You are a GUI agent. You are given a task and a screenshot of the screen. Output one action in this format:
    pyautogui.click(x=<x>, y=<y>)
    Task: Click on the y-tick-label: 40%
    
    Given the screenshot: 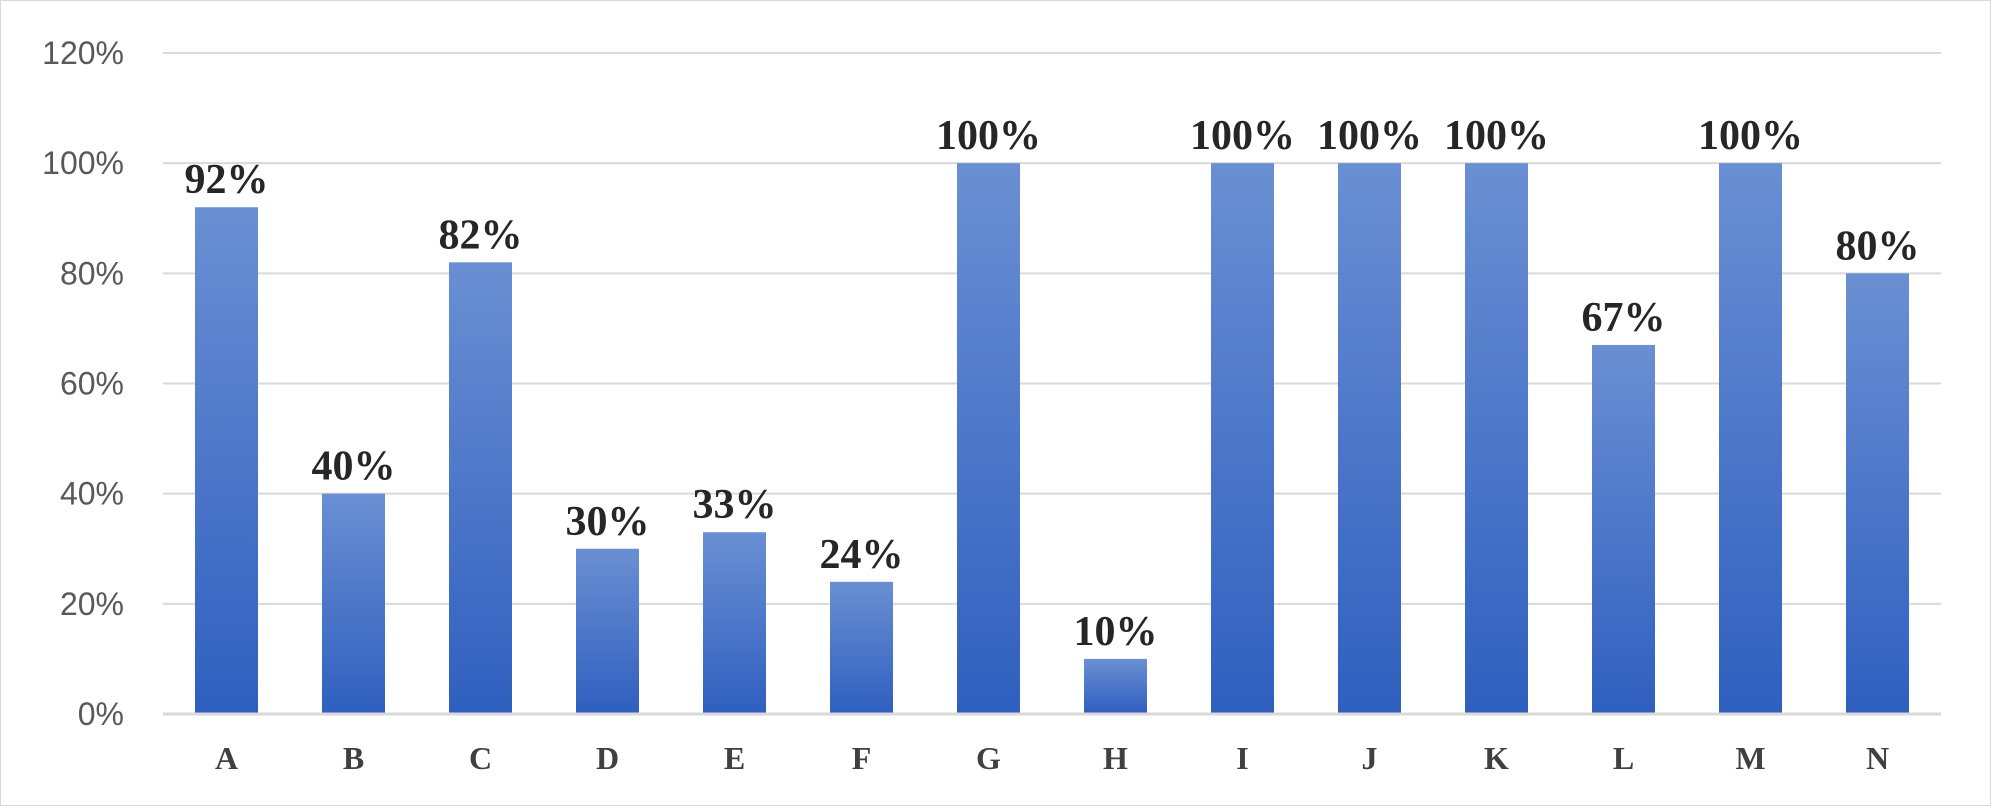 What is the action you would take?
    pyautogui.click(x=92, y=494)
    